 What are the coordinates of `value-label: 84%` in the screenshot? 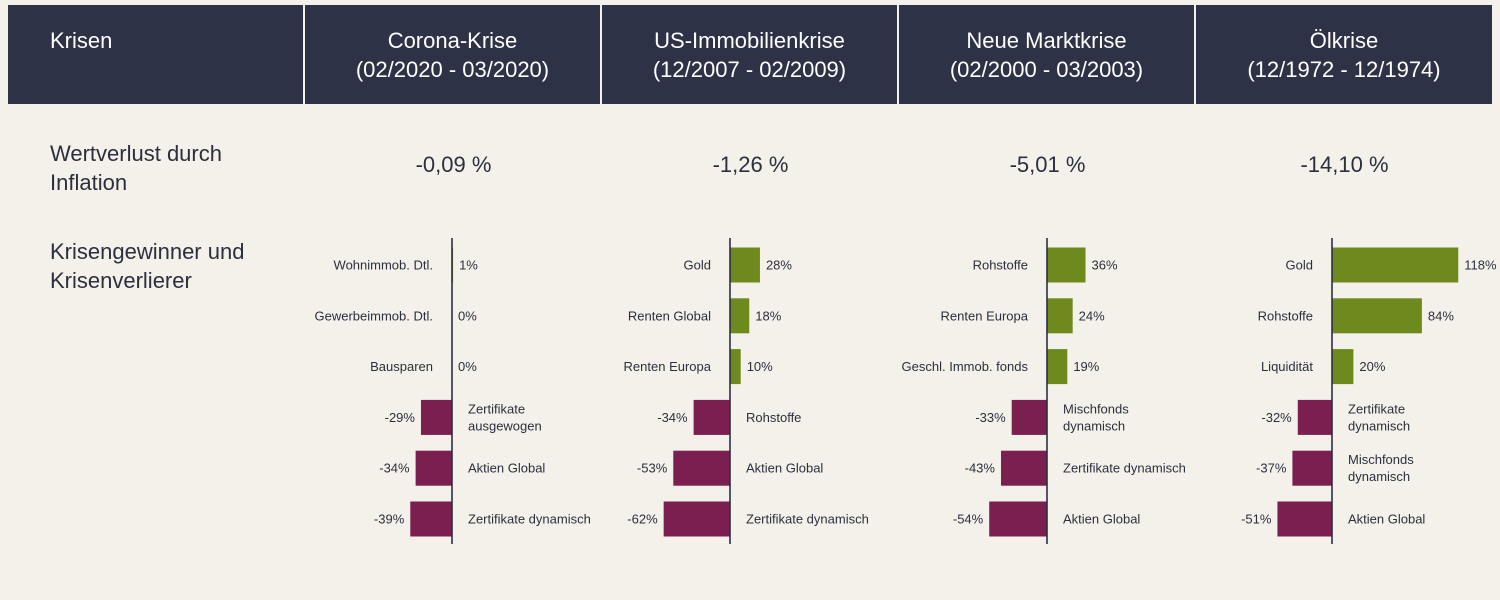 It's located at (1441, 315).